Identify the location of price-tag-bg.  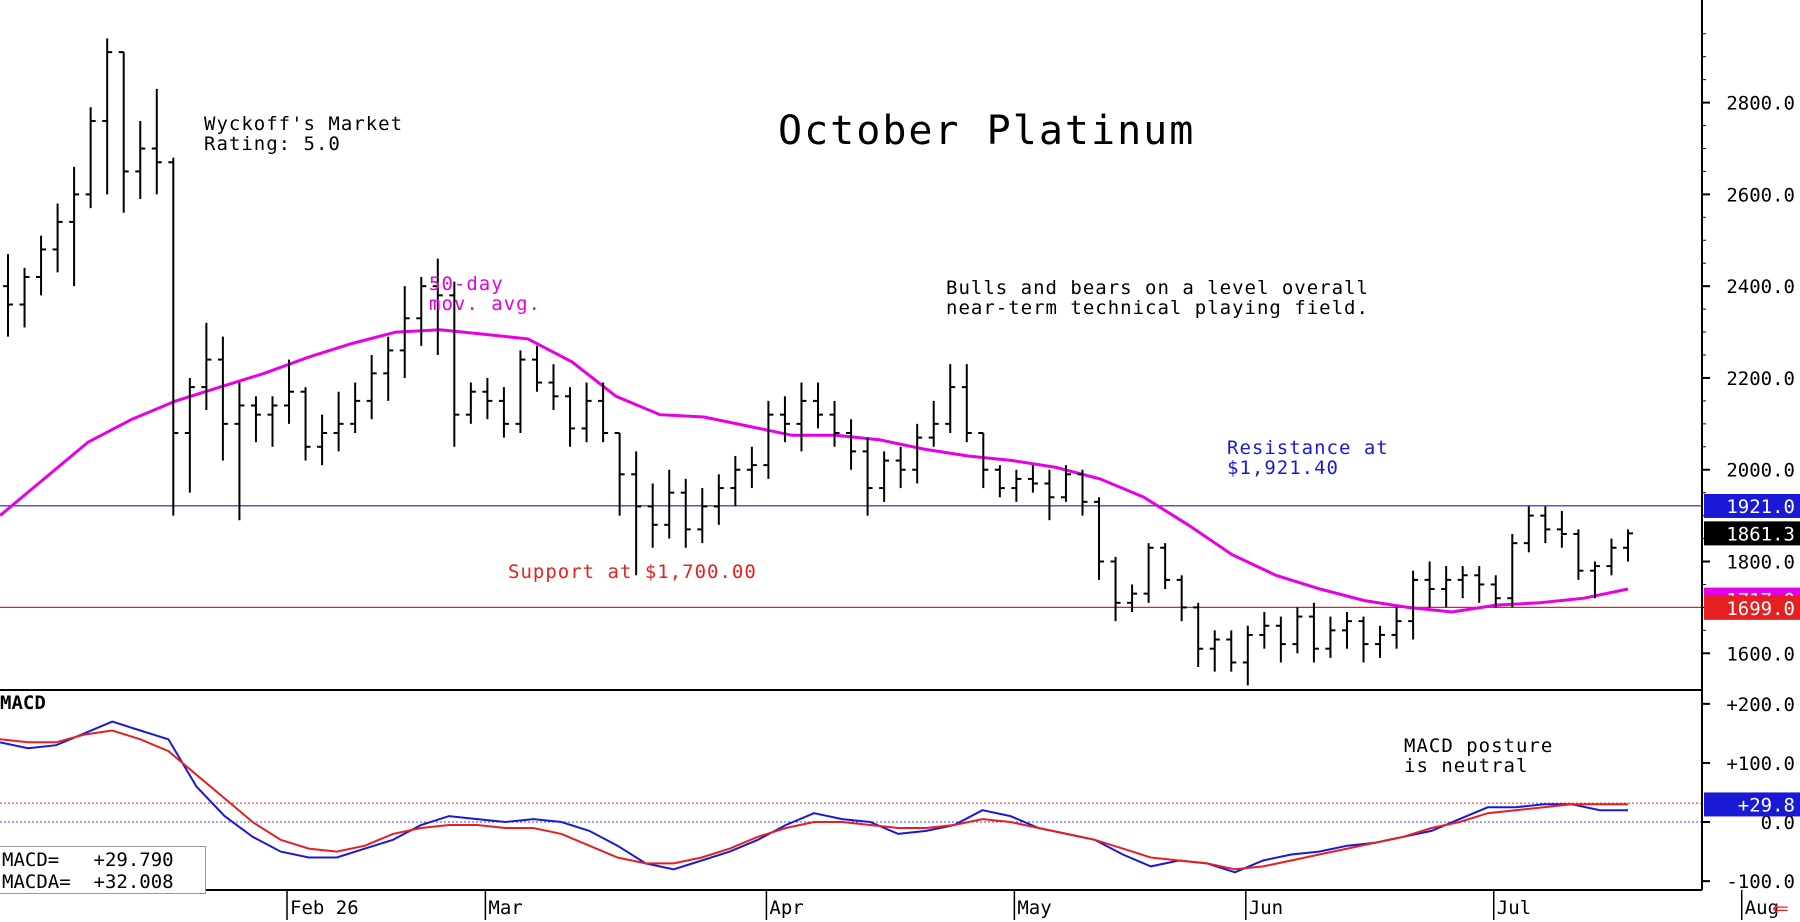
(1752, 607).